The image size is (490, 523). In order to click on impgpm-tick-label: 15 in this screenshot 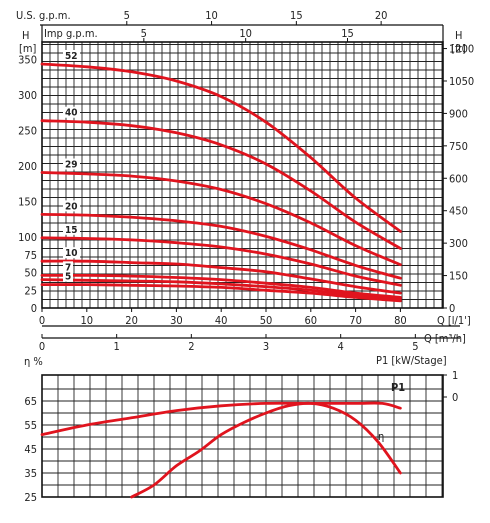, I will do `click(347, 33)`.